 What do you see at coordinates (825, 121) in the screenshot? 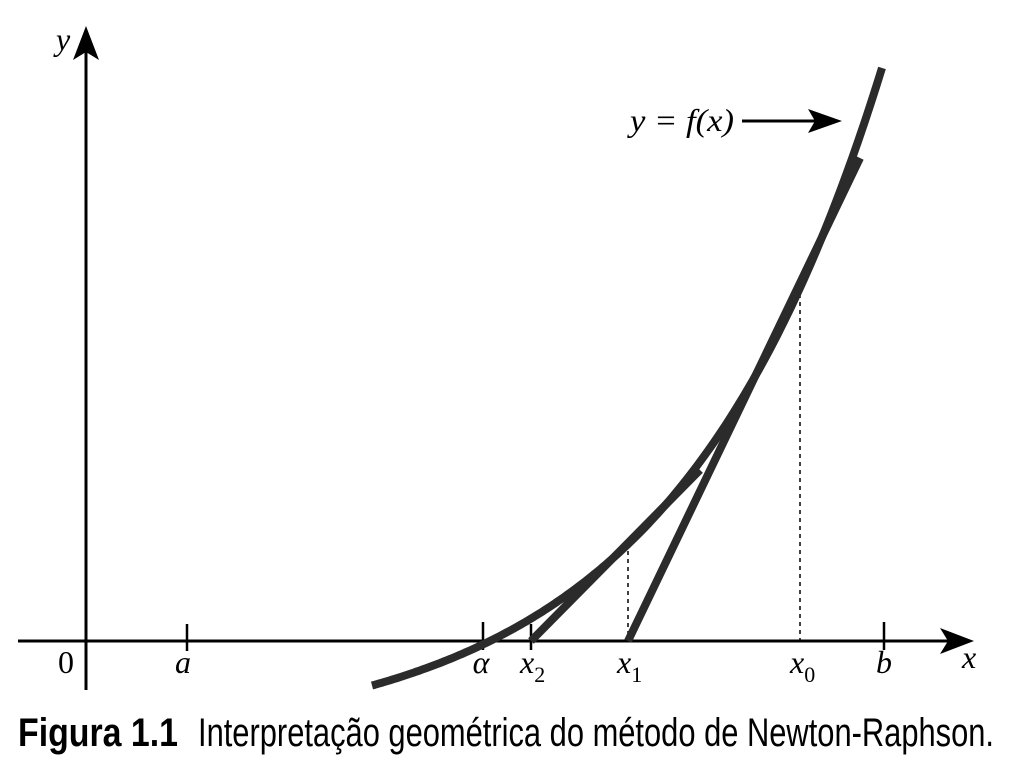
I see `curve-label-arrowhead` at bounding box center [825, 121].